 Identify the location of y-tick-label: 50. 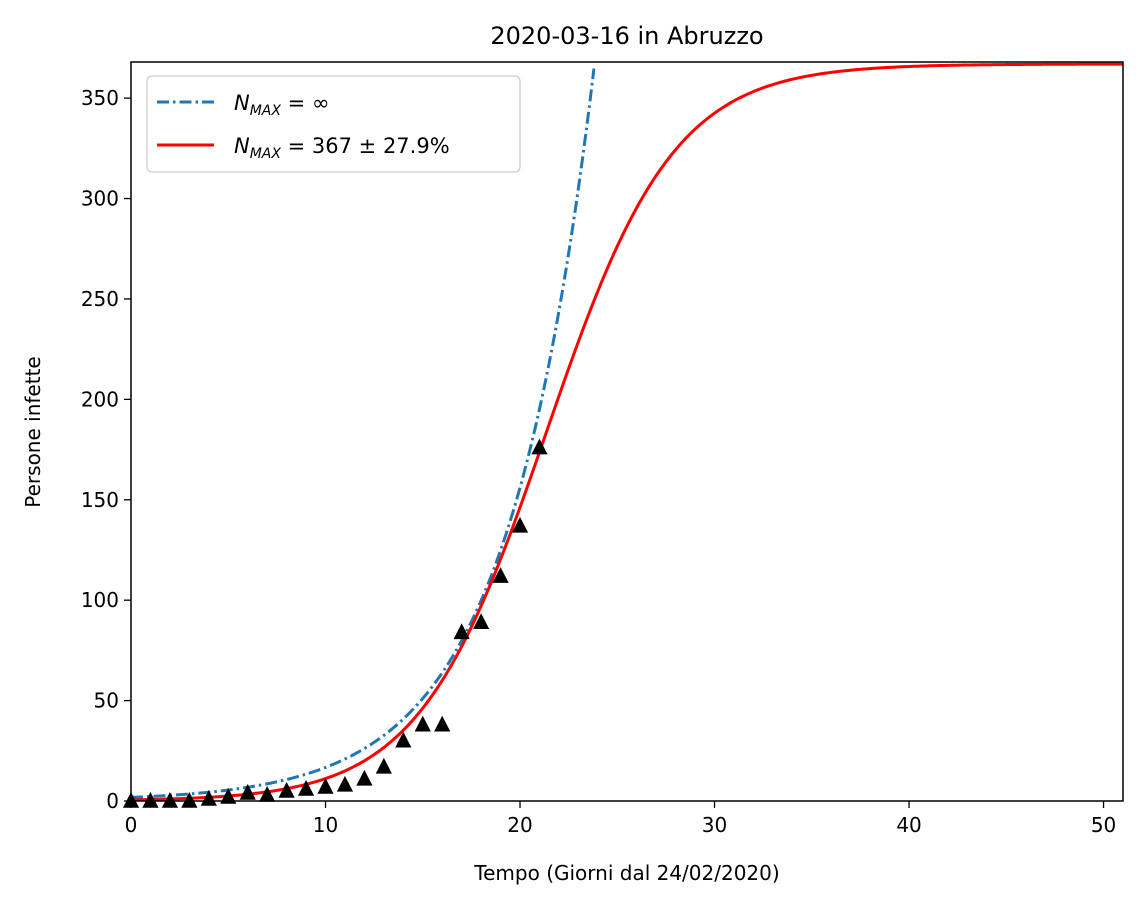
(106, 701).